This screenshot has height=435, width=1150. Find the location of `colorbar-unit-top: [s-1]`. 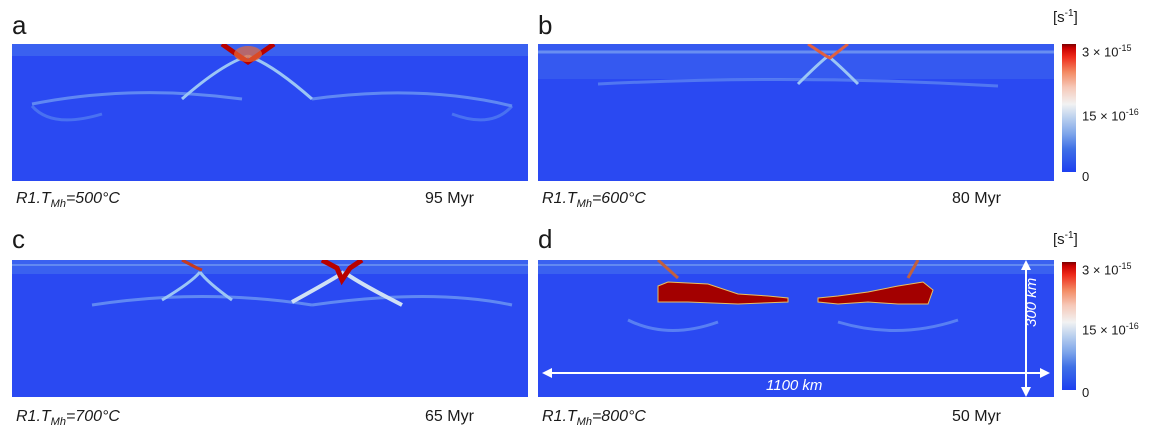

colorbar-unit-top: [s-1] is located at coordinates (1065, 17).